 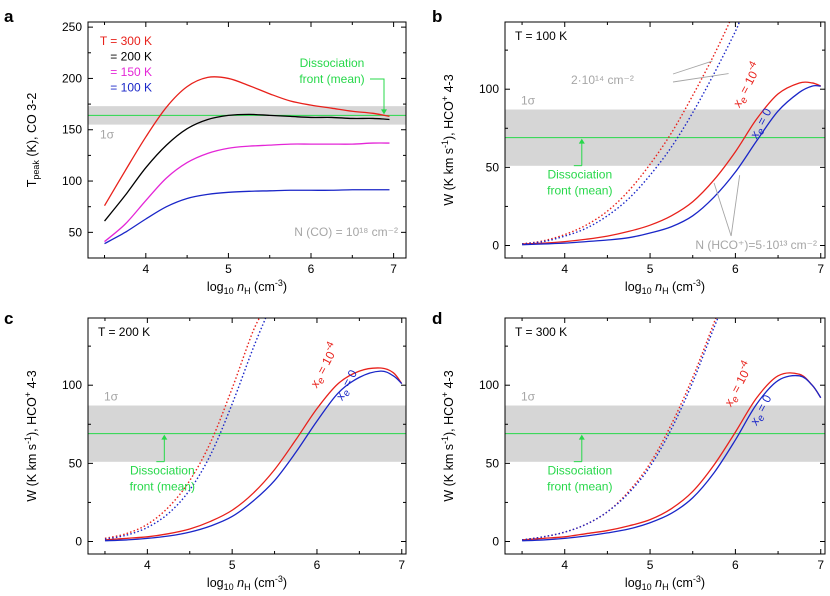 I want to click on legend-entry: = 150 K, so click(x=131, y=72).